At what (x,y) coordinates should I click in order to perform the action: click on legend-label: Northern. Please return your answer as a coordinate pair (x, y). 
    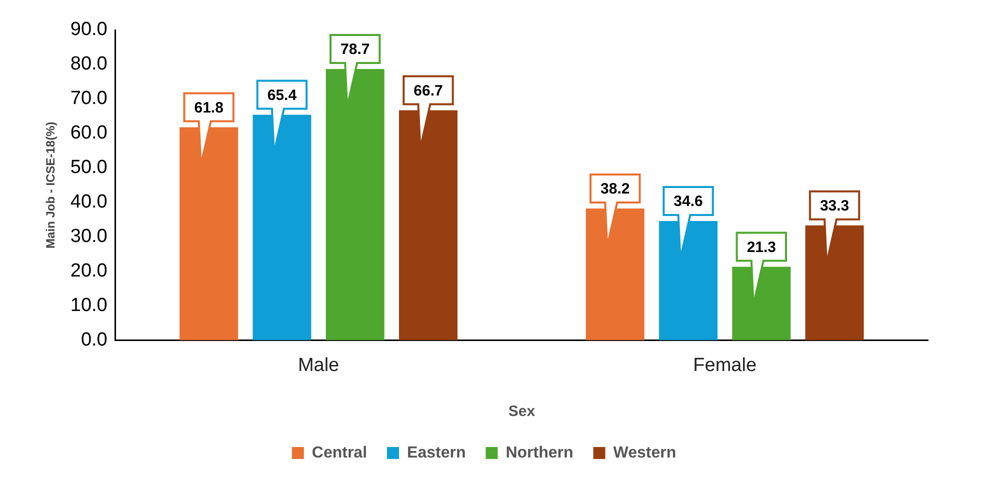
    Looking at the image, I should click on (540, 453).